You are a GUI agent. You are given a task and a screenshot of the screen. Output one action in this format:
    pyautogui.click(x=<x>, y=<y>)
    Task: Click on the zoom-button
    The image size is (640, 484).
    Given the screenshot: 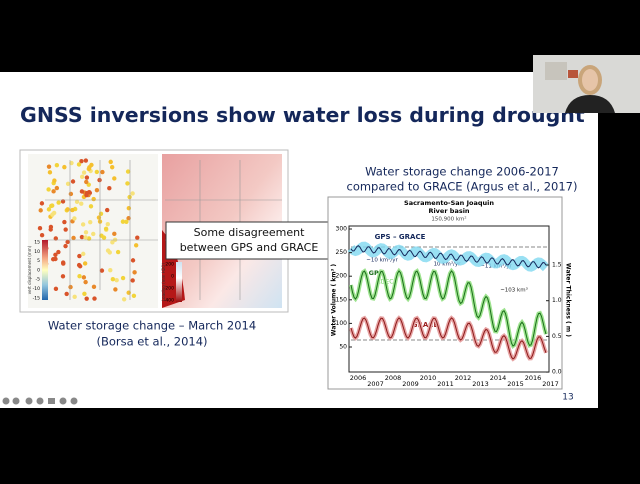 What is the action you would take?
    pyautogui.click(x=40, y=401)
    